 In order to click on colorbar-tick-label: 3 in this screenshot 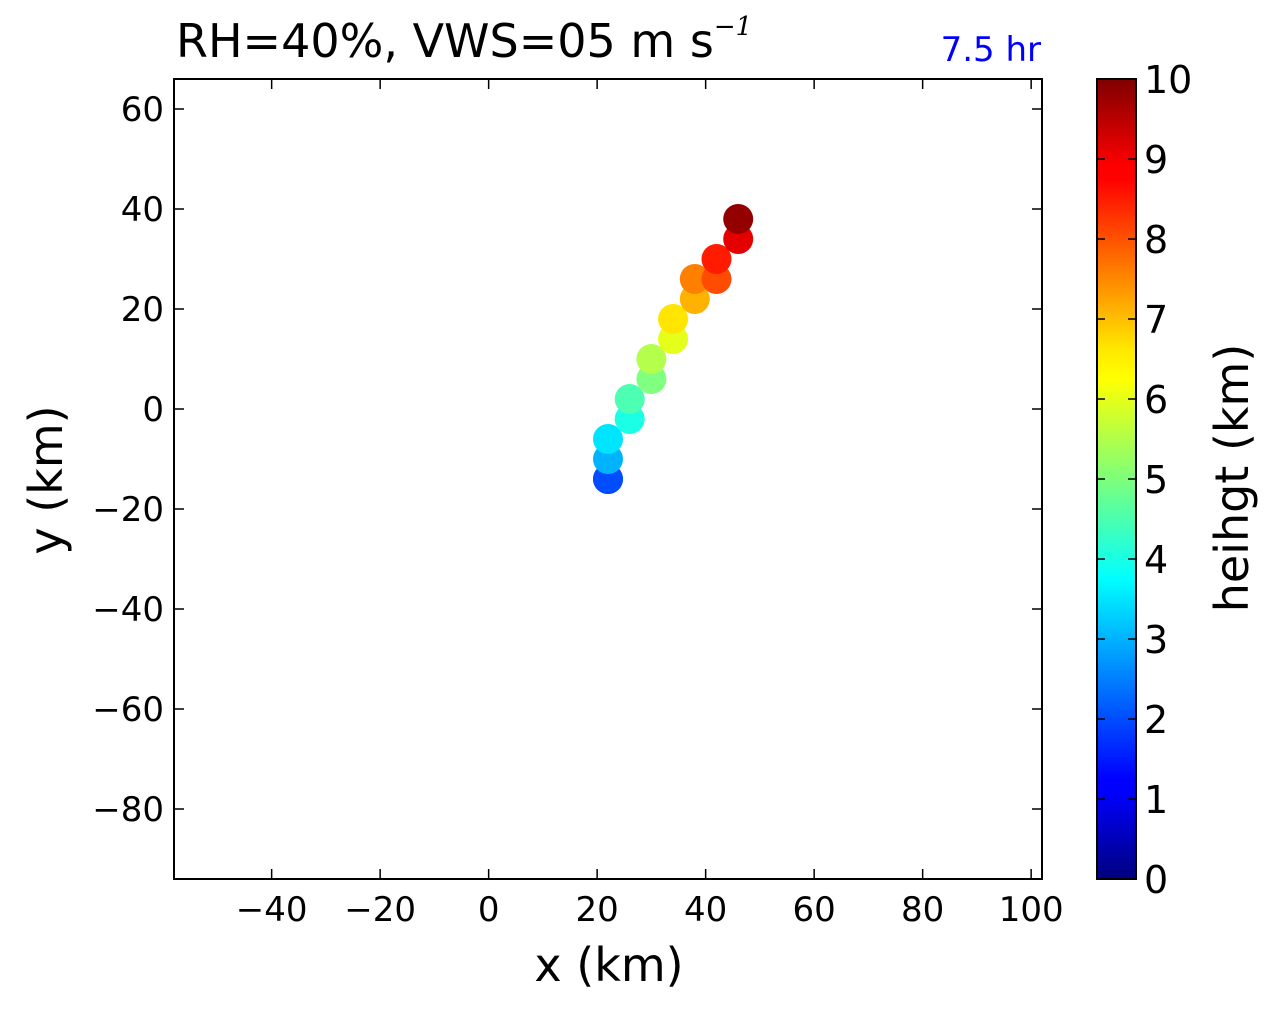, I will do `click(1156, 640)`.